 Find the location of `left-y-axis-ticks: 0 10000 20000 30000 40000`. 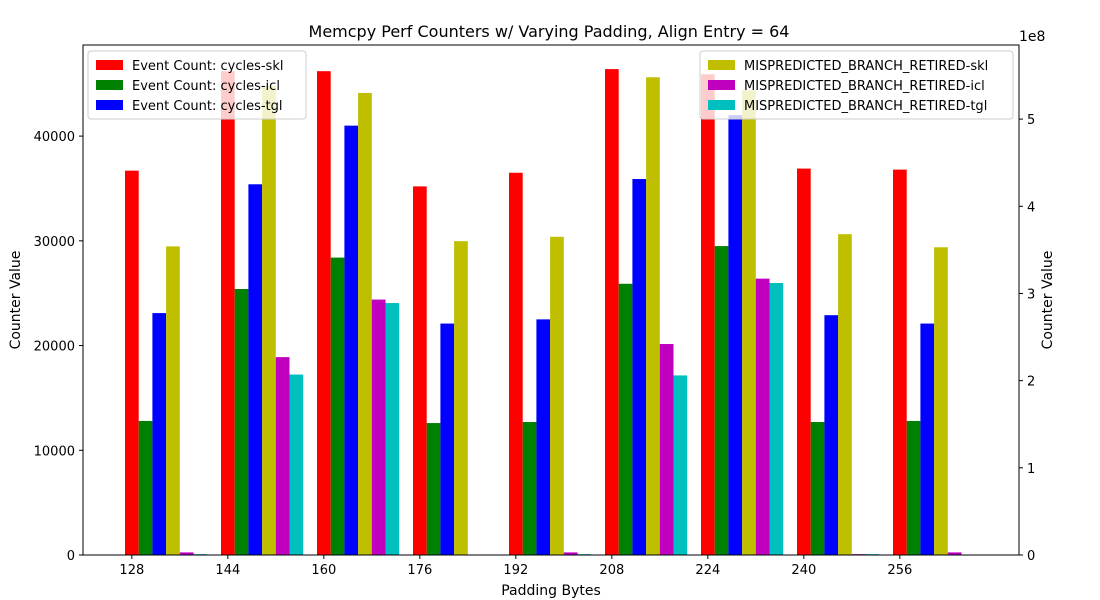

left-y-axis-ticks: 0 10000 20000 30000 40000 is located at coordinates (58, 347).